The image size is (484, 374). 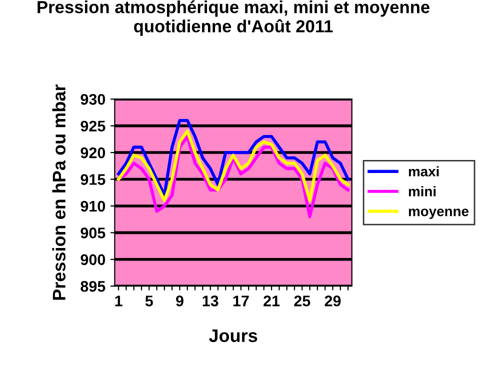 I want to click on y-tick-label: 900, so click(x=93, y=260).